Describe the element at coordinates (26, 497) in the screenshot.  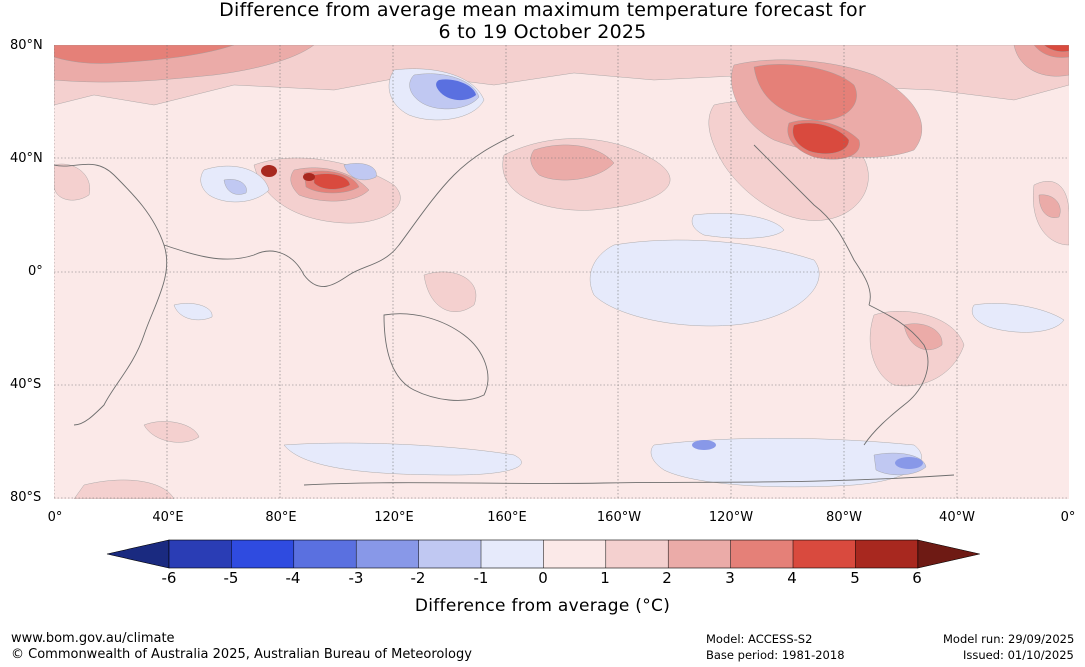
I see `lat-label-80s: 80°S` at that location.